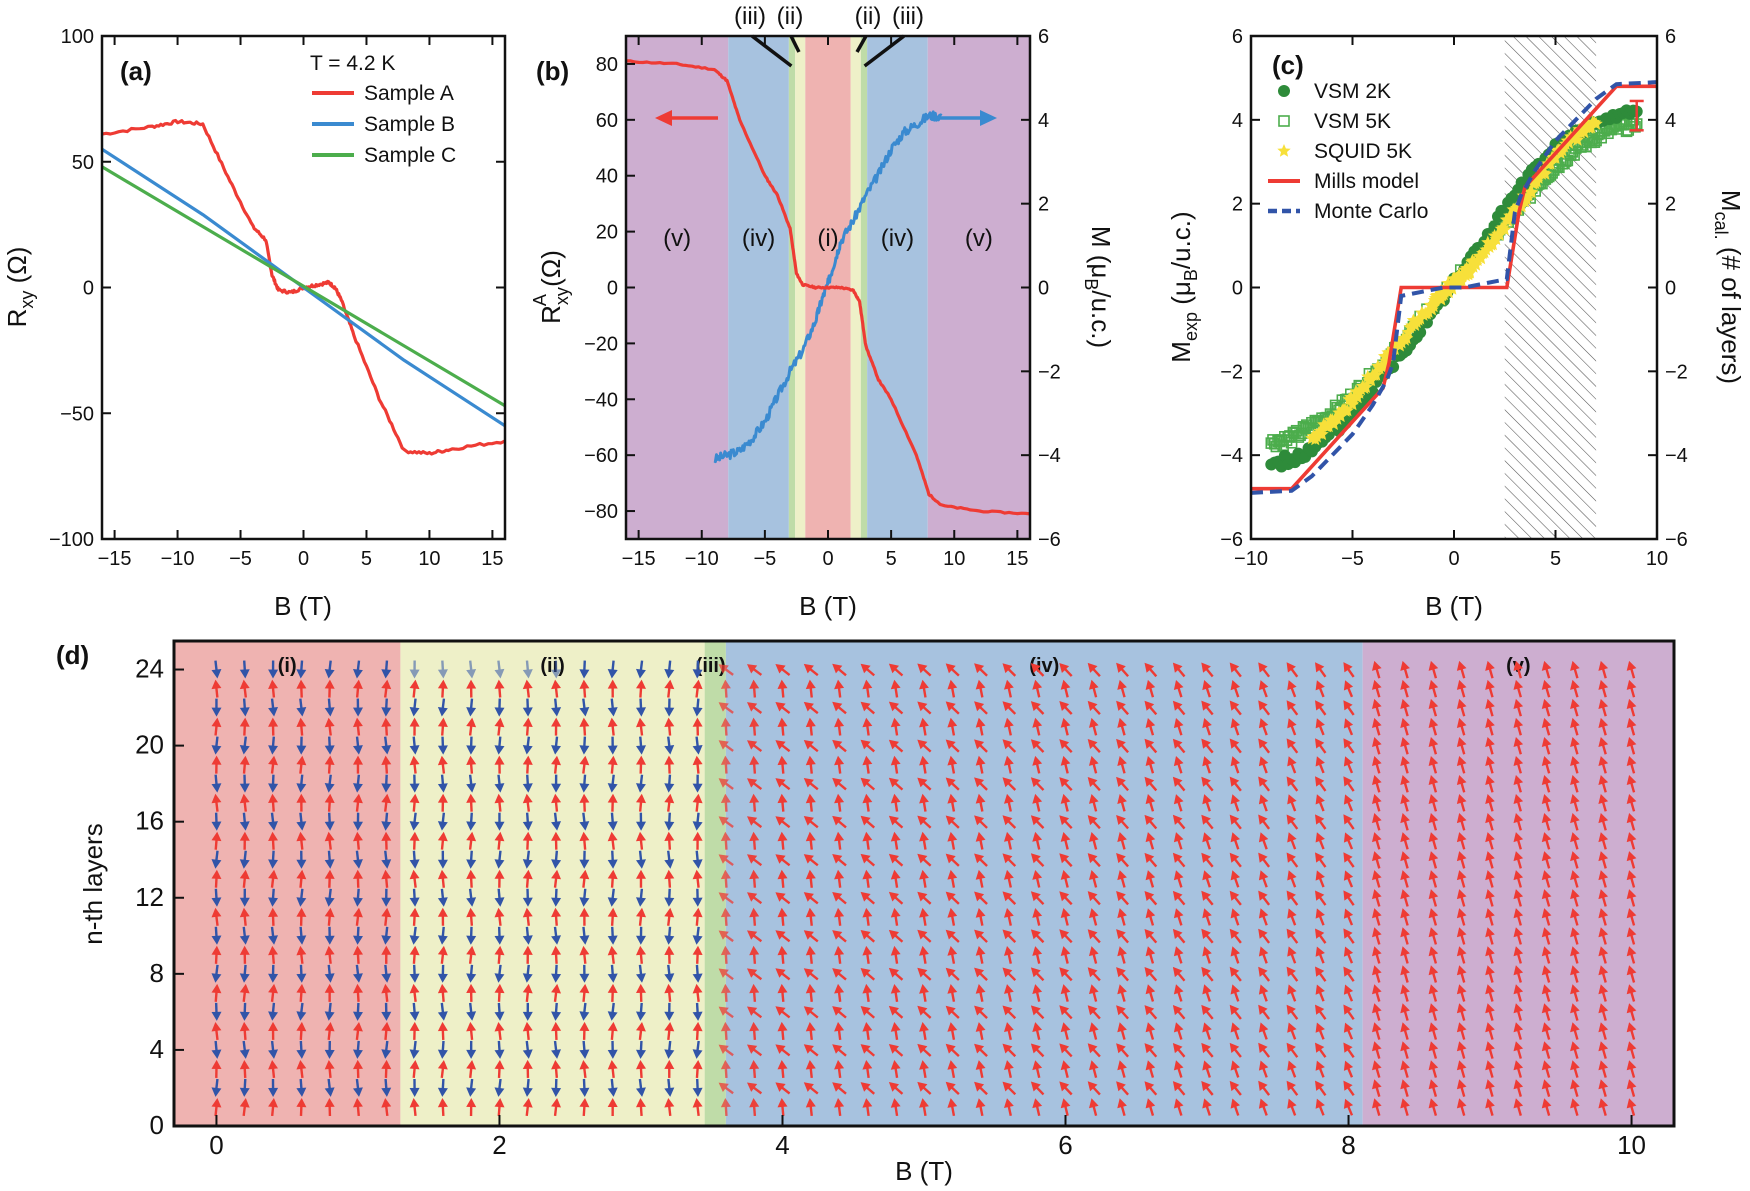  I want to click on temperature-annotation: T = 4.2 K, so click(352, 63).